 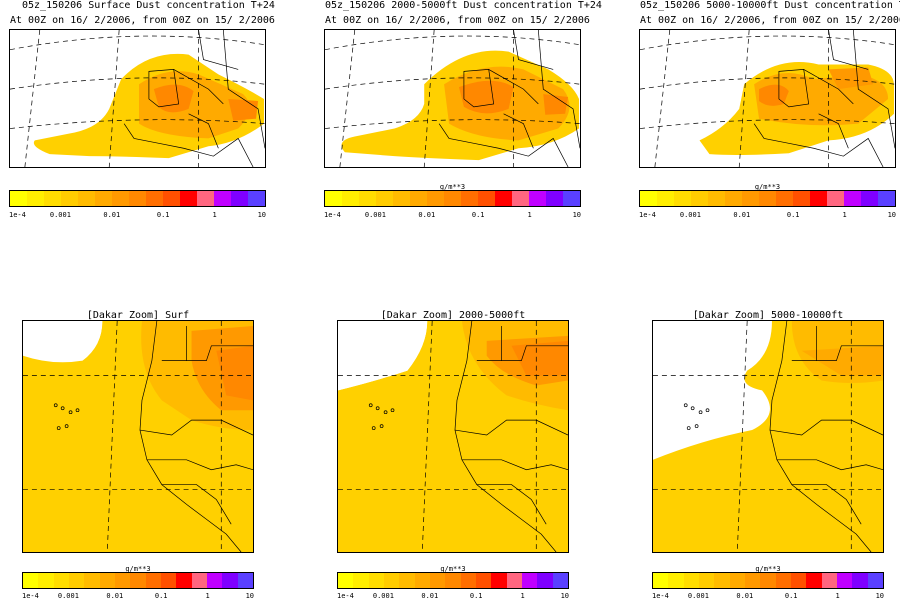 I want to click on top-panel-2-colorbar-ticks: 1e-4 0.001 0.01 0.1 1 10, so click(x=452, y=215).